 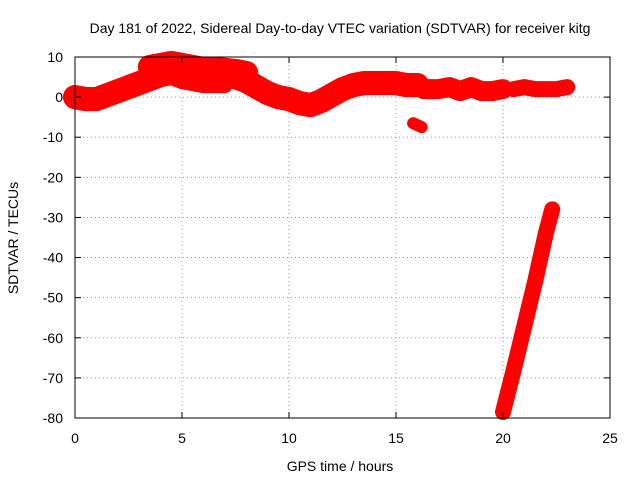 What do you see at coordinates (59, 97) in the screenshot?
I see `y-tick-label: 0` at bounding box center [59, 97].